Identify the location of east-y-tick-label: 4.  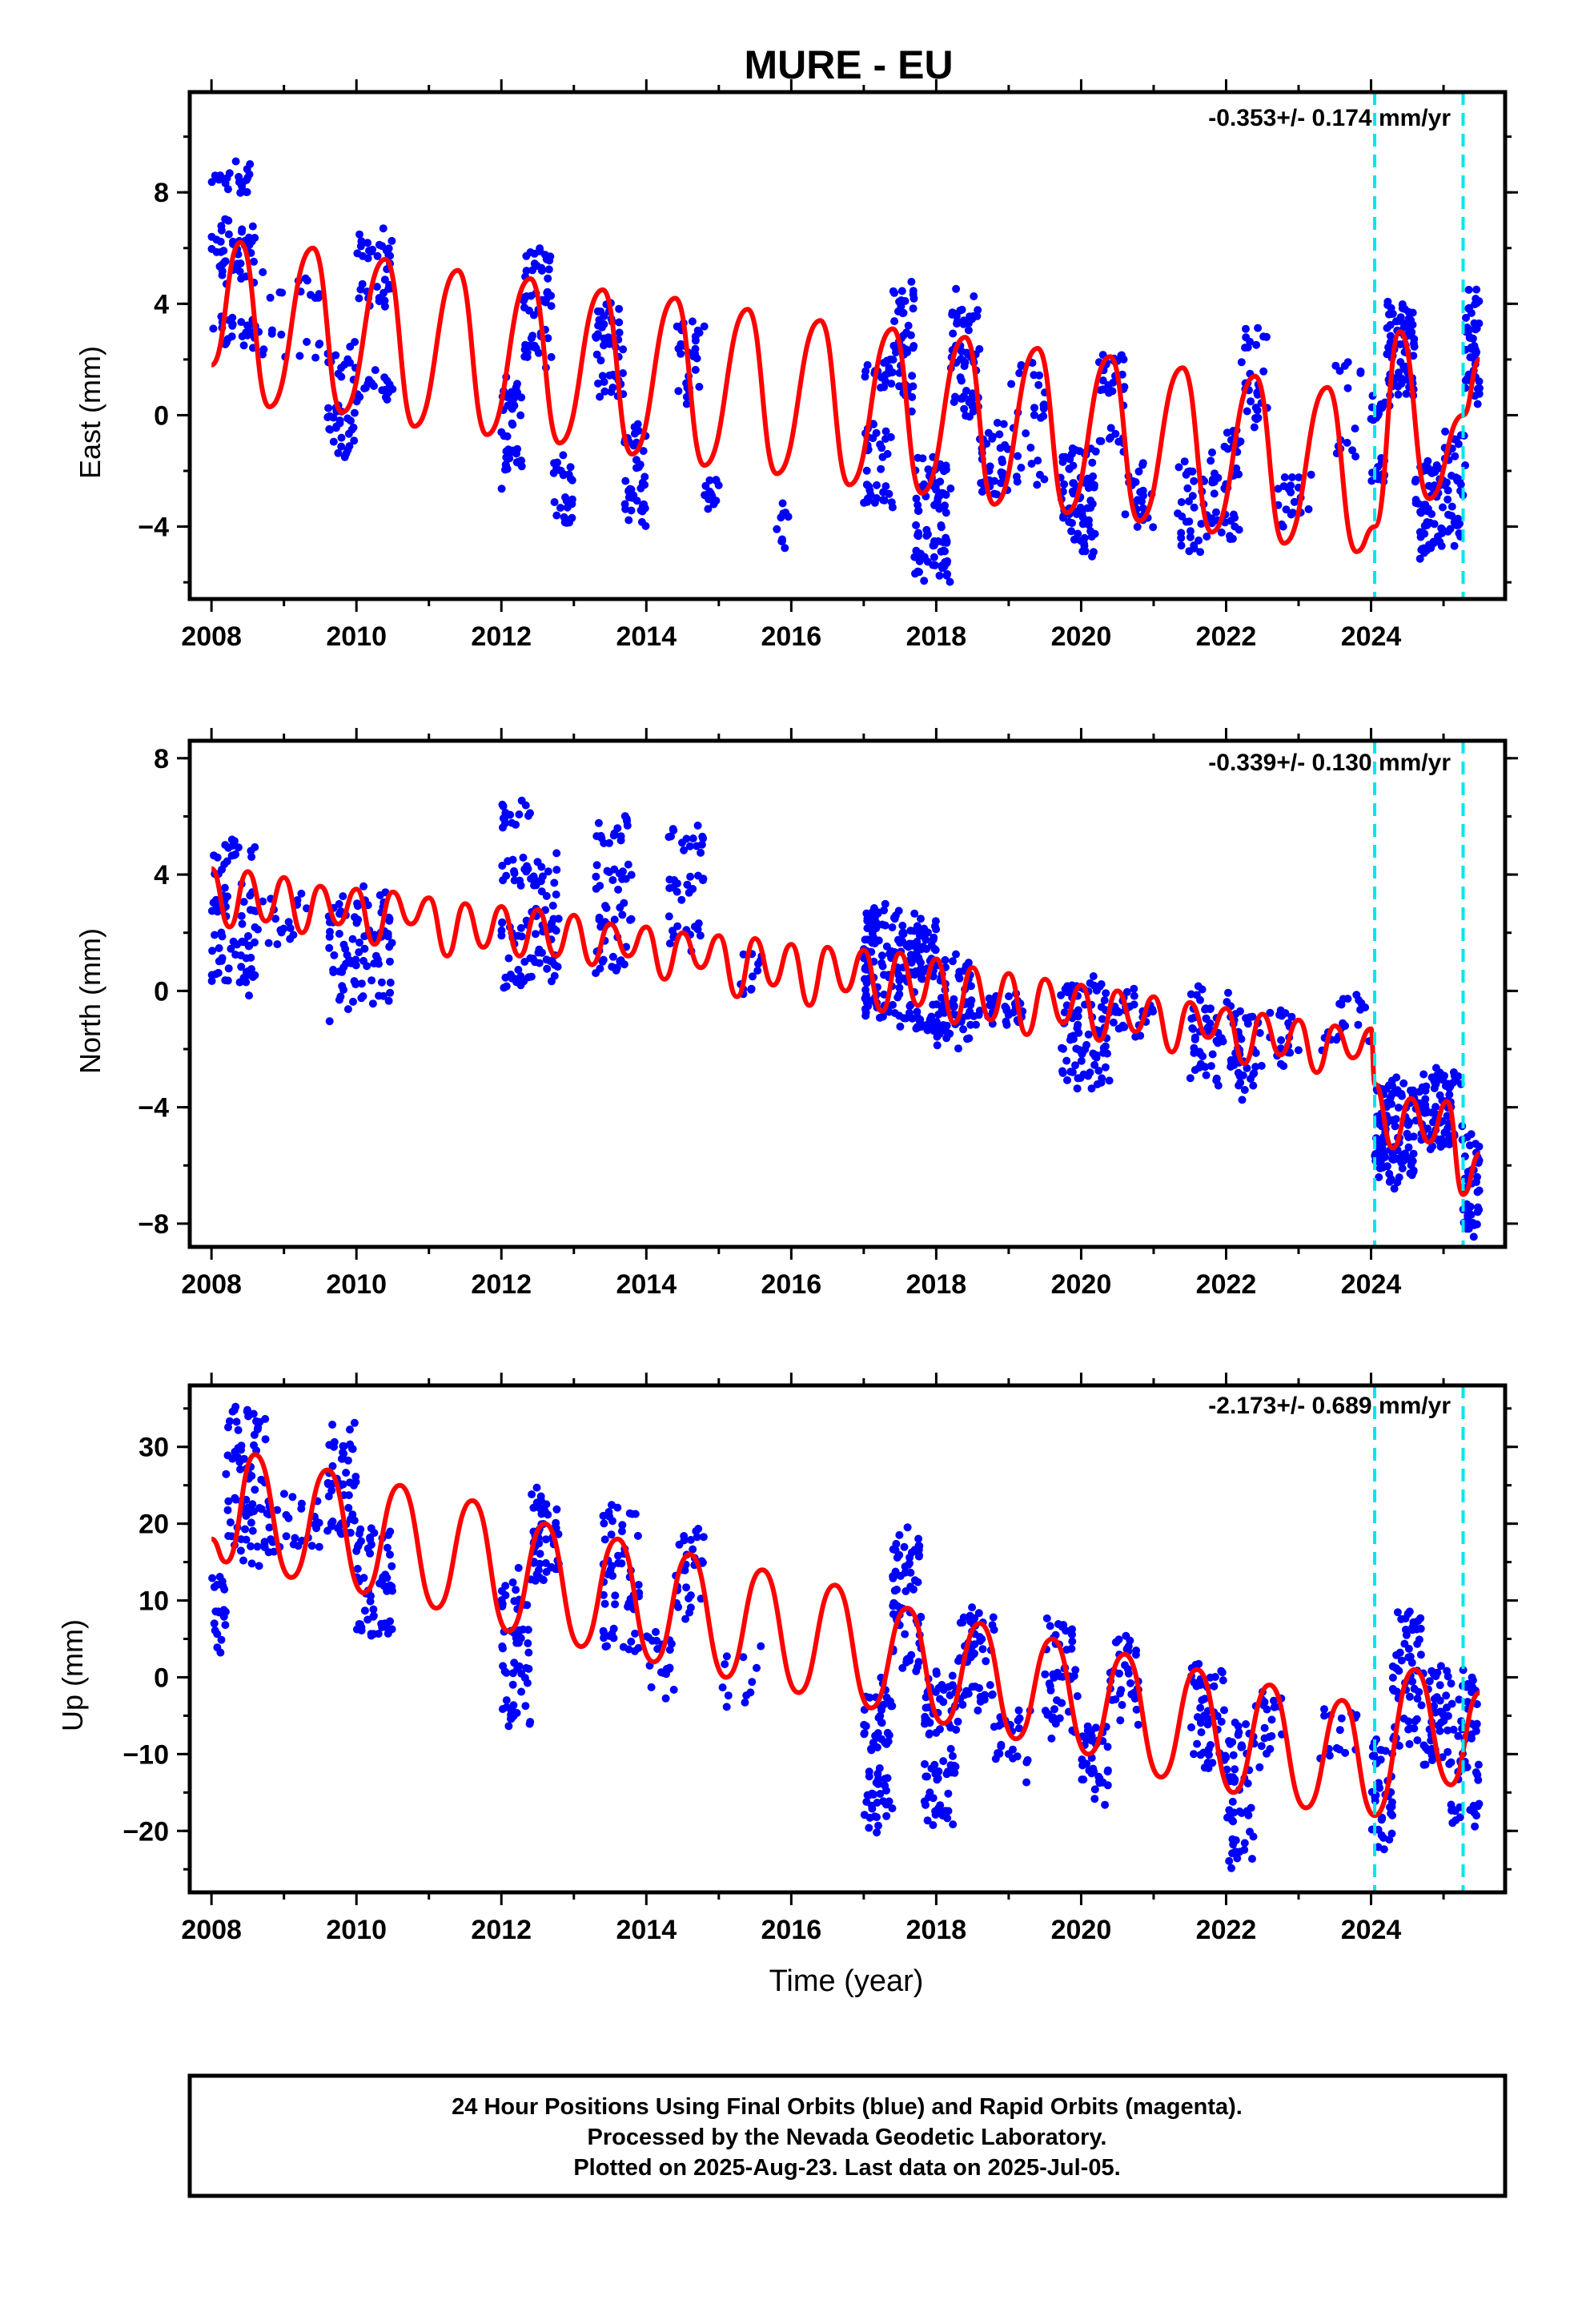
(161, 304).